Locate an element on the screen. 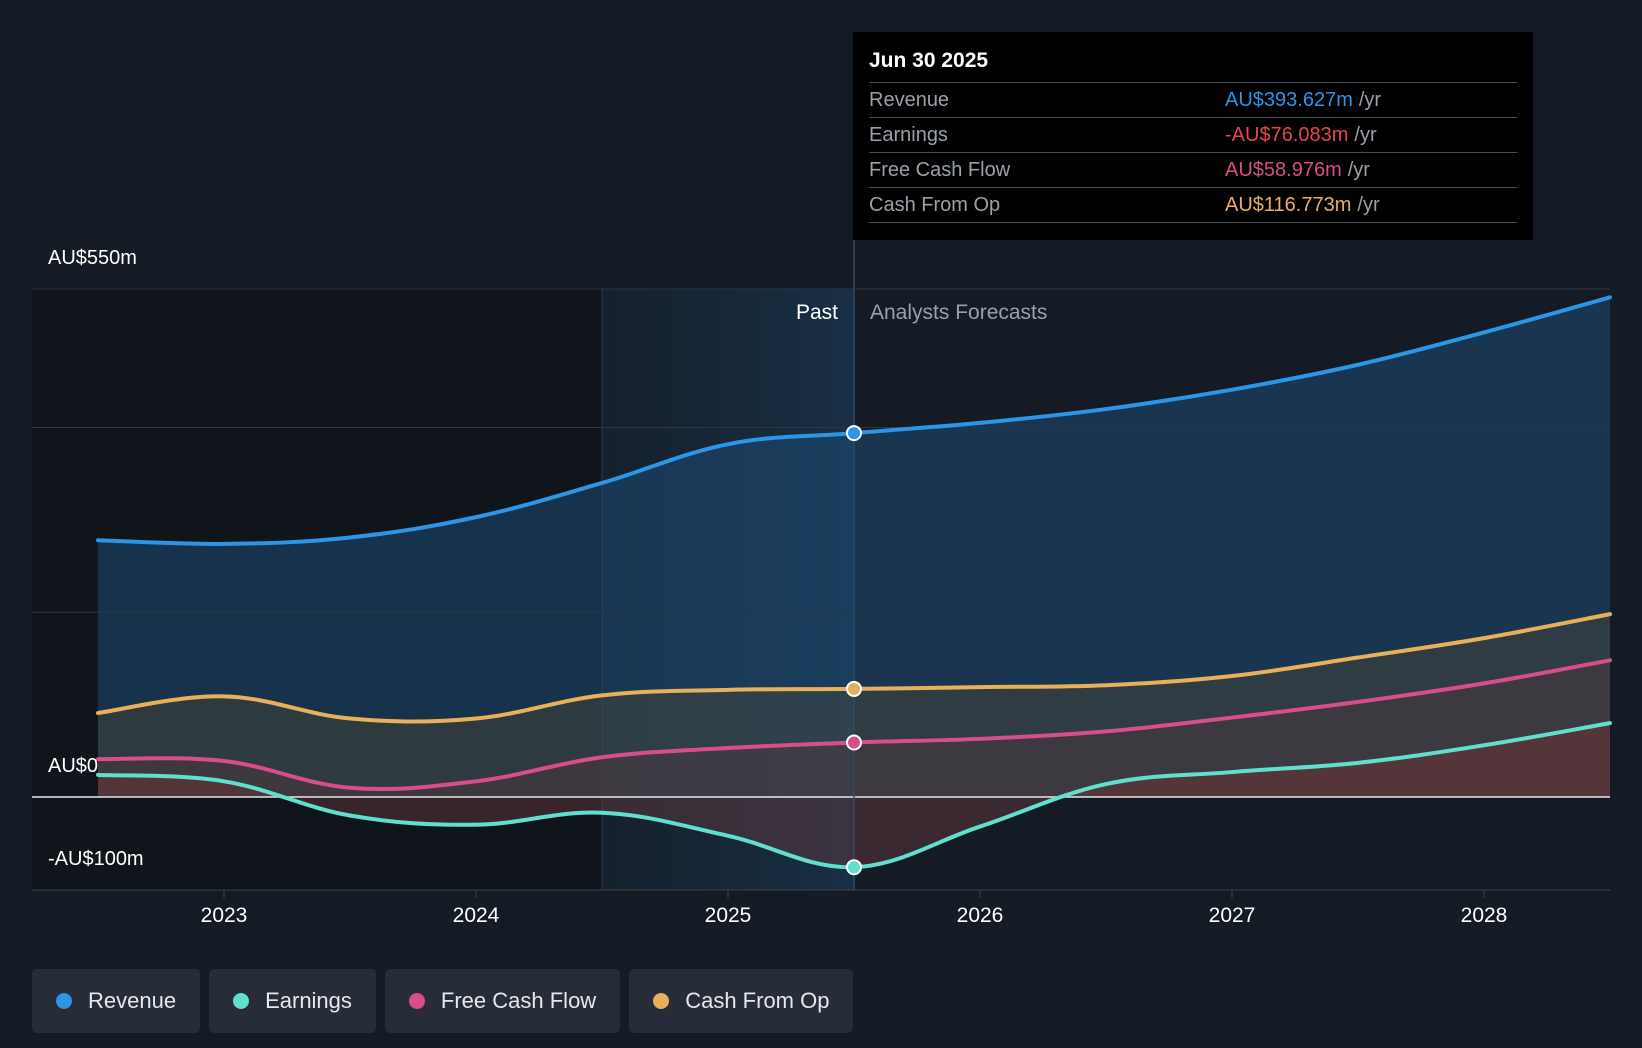 The image size is (1642, 1048). tooltip-value: -AU$76.083m is located at coordinates (1287, 135).